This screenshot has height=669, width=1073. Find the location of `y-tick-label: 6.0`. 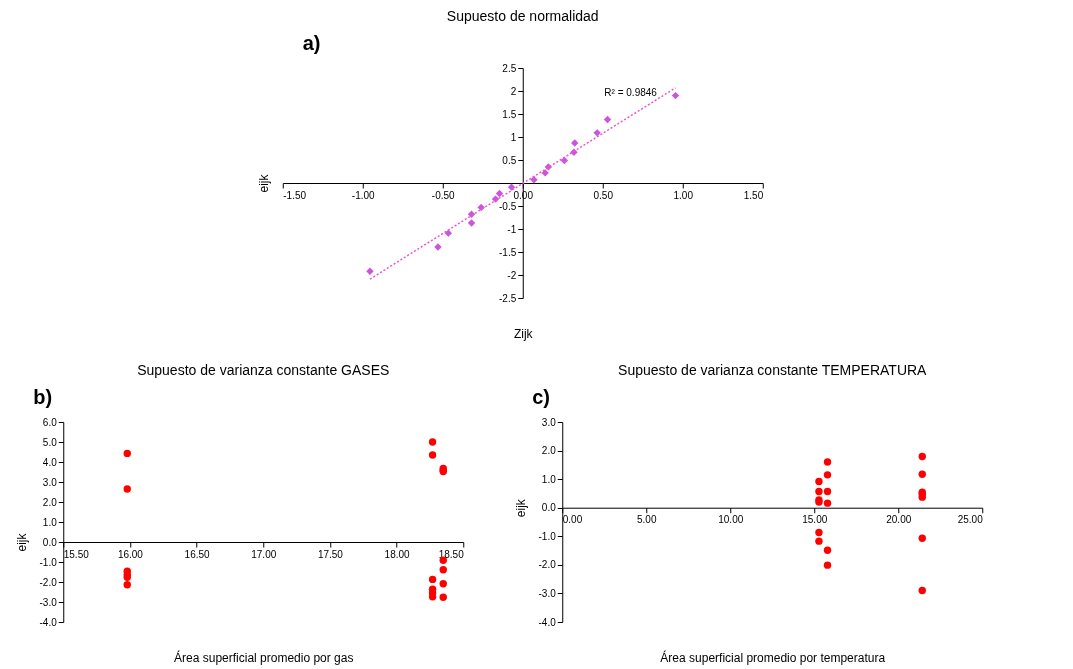

y-tick-label: 6.0 is located at coordinates (50, 422).